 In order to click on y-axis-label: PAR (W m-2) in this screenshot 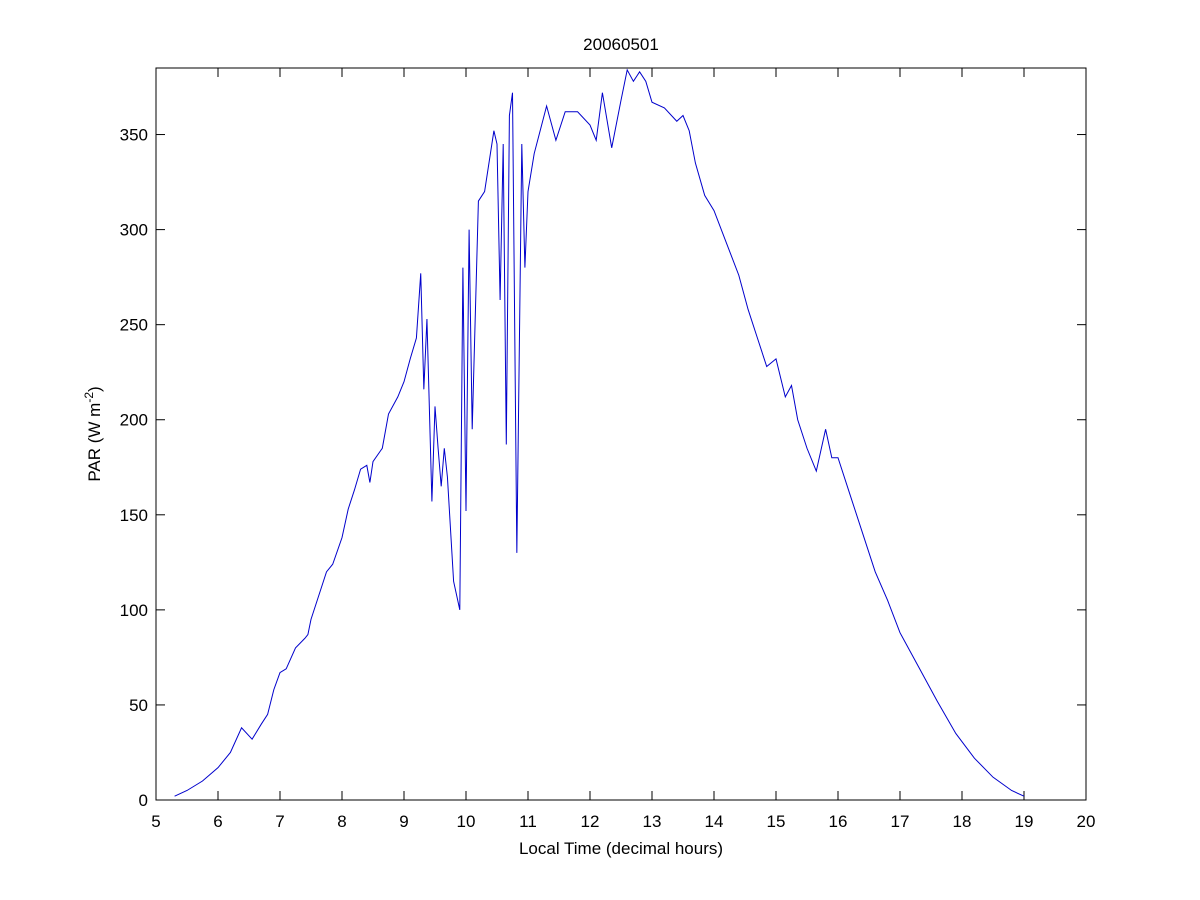, I will do `click(93, 433)`.